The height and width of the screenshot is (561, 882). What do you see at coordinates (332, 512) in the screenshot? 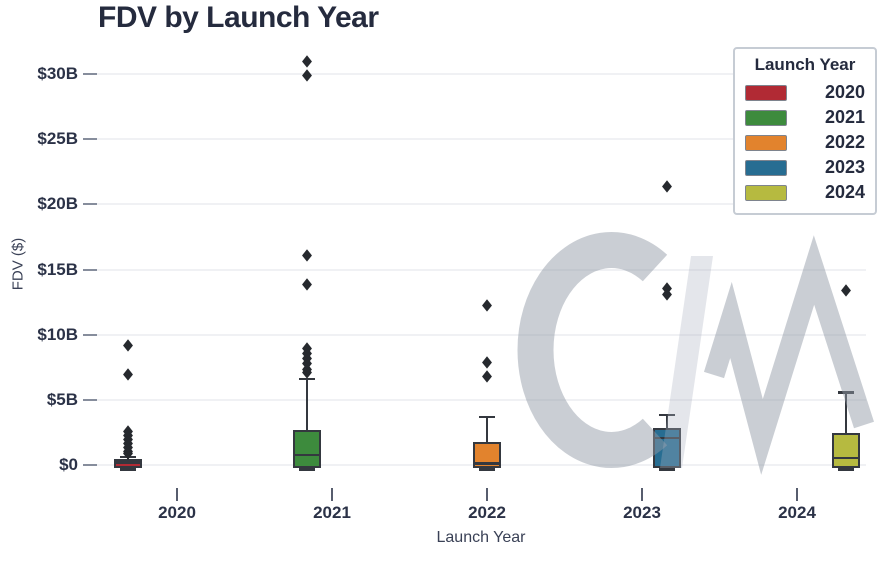
I see `x-tick-label: 2021` at bounding box center [332, 512].